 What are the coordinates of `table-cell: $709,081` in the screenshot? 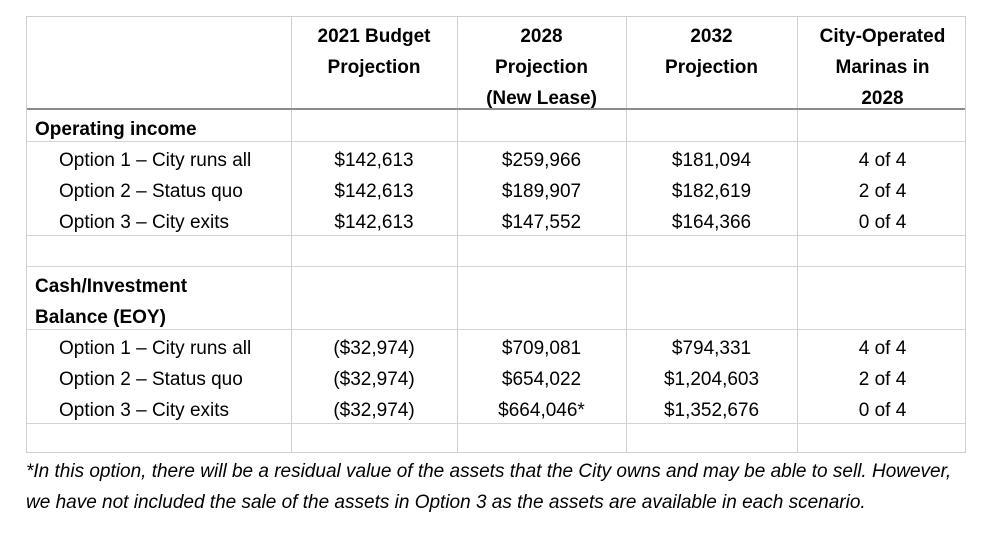 It's located at (541, 348).